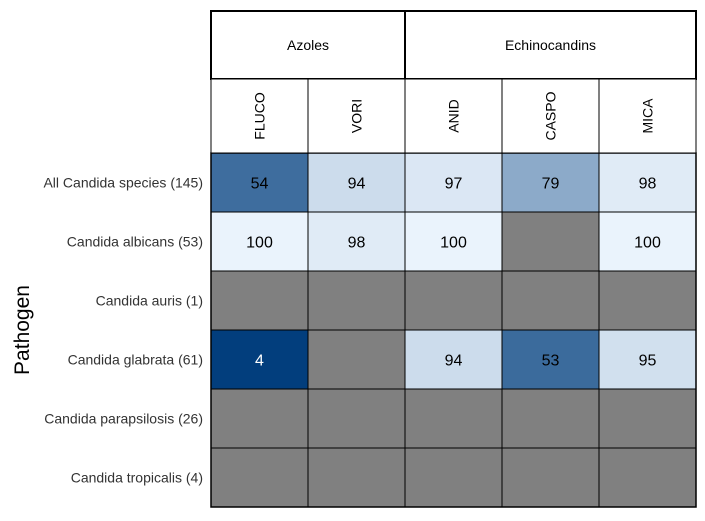 Image resolution: width=705 pixels, height=521 pixels. I want to click on row-label: Candida glabrata (61), so click(135, 360).